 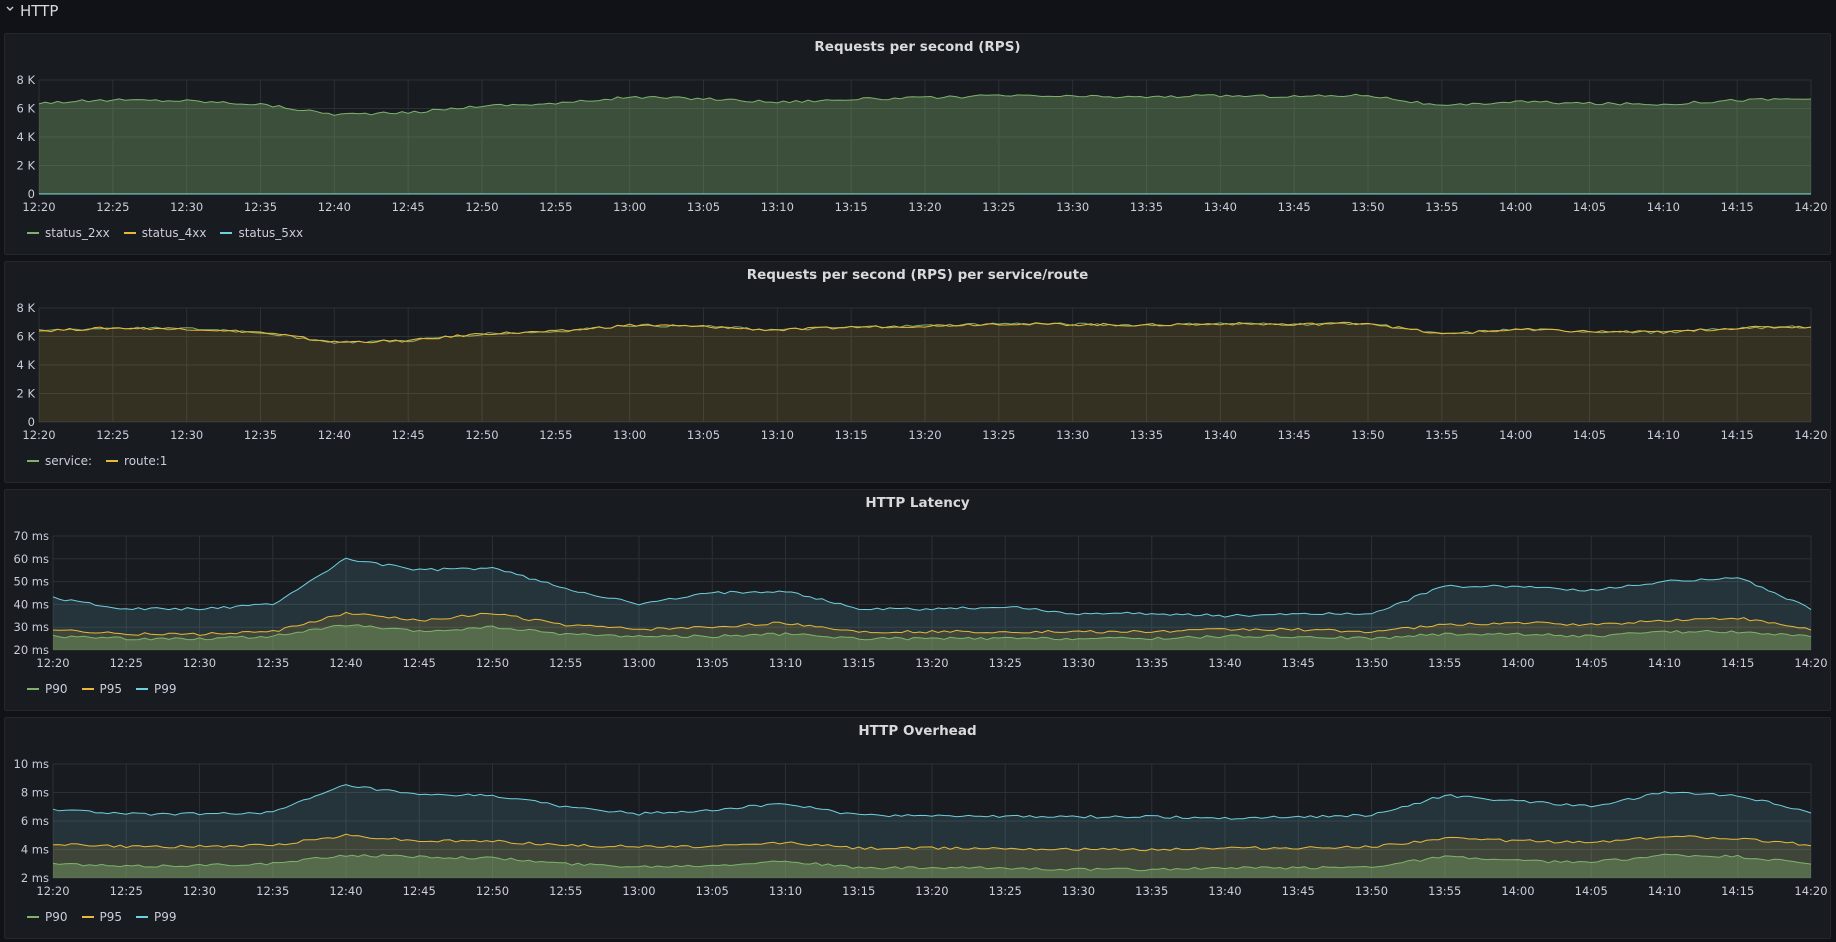 What do you see at coordinates (261, 233) in the screenshot?
I see `legend-item: status_5xx` at bounding box center [261, 233].